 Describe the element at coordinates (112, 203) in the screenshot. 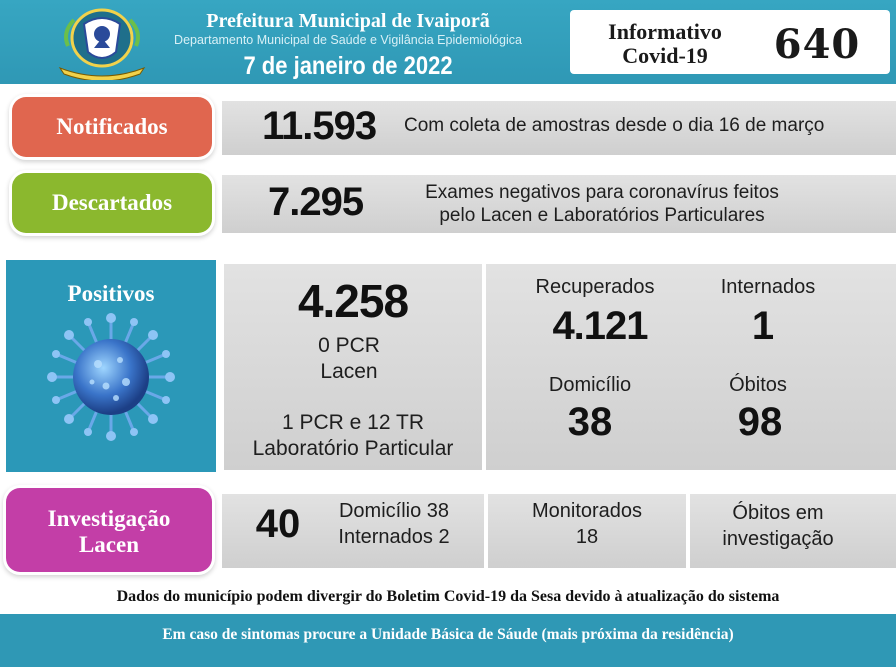

I see `descartados-label: Descartados` at that location.